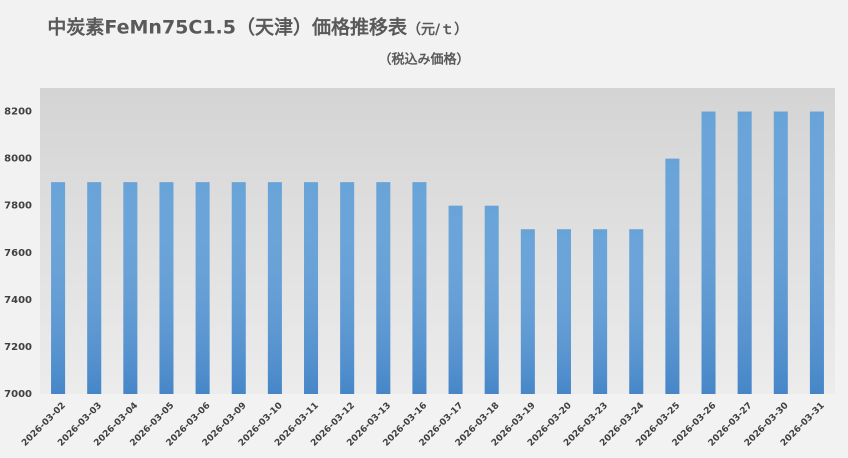  What do you see at coordinates (437, 30) in the screenshot?
I see `chart-unit: （元/ｔ）` at bounding box center [437, 30].